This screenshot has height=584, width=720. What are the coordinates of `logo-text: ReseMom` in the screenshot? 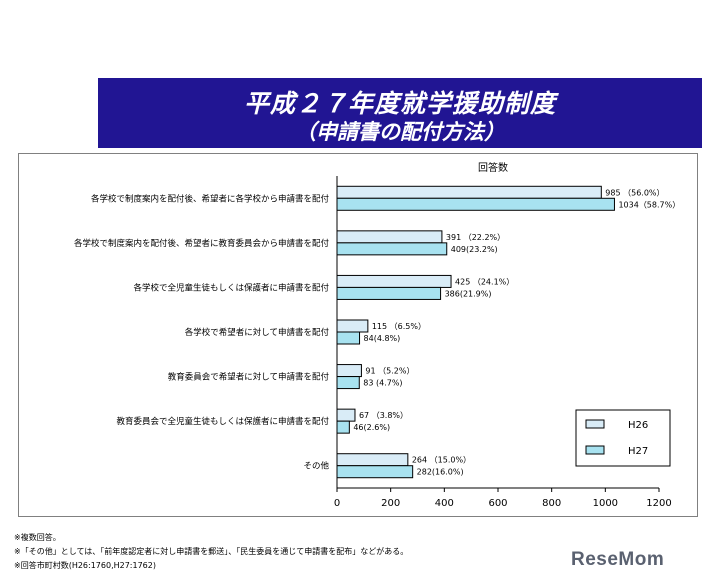 It's located at (618, 559).